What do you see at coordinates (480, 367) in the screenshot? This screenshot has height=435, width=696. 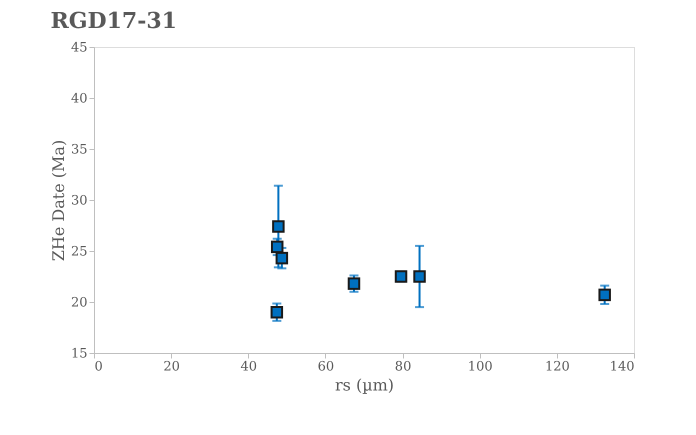 I see `x-tick-label: 100` at bounding box center [480, 367].